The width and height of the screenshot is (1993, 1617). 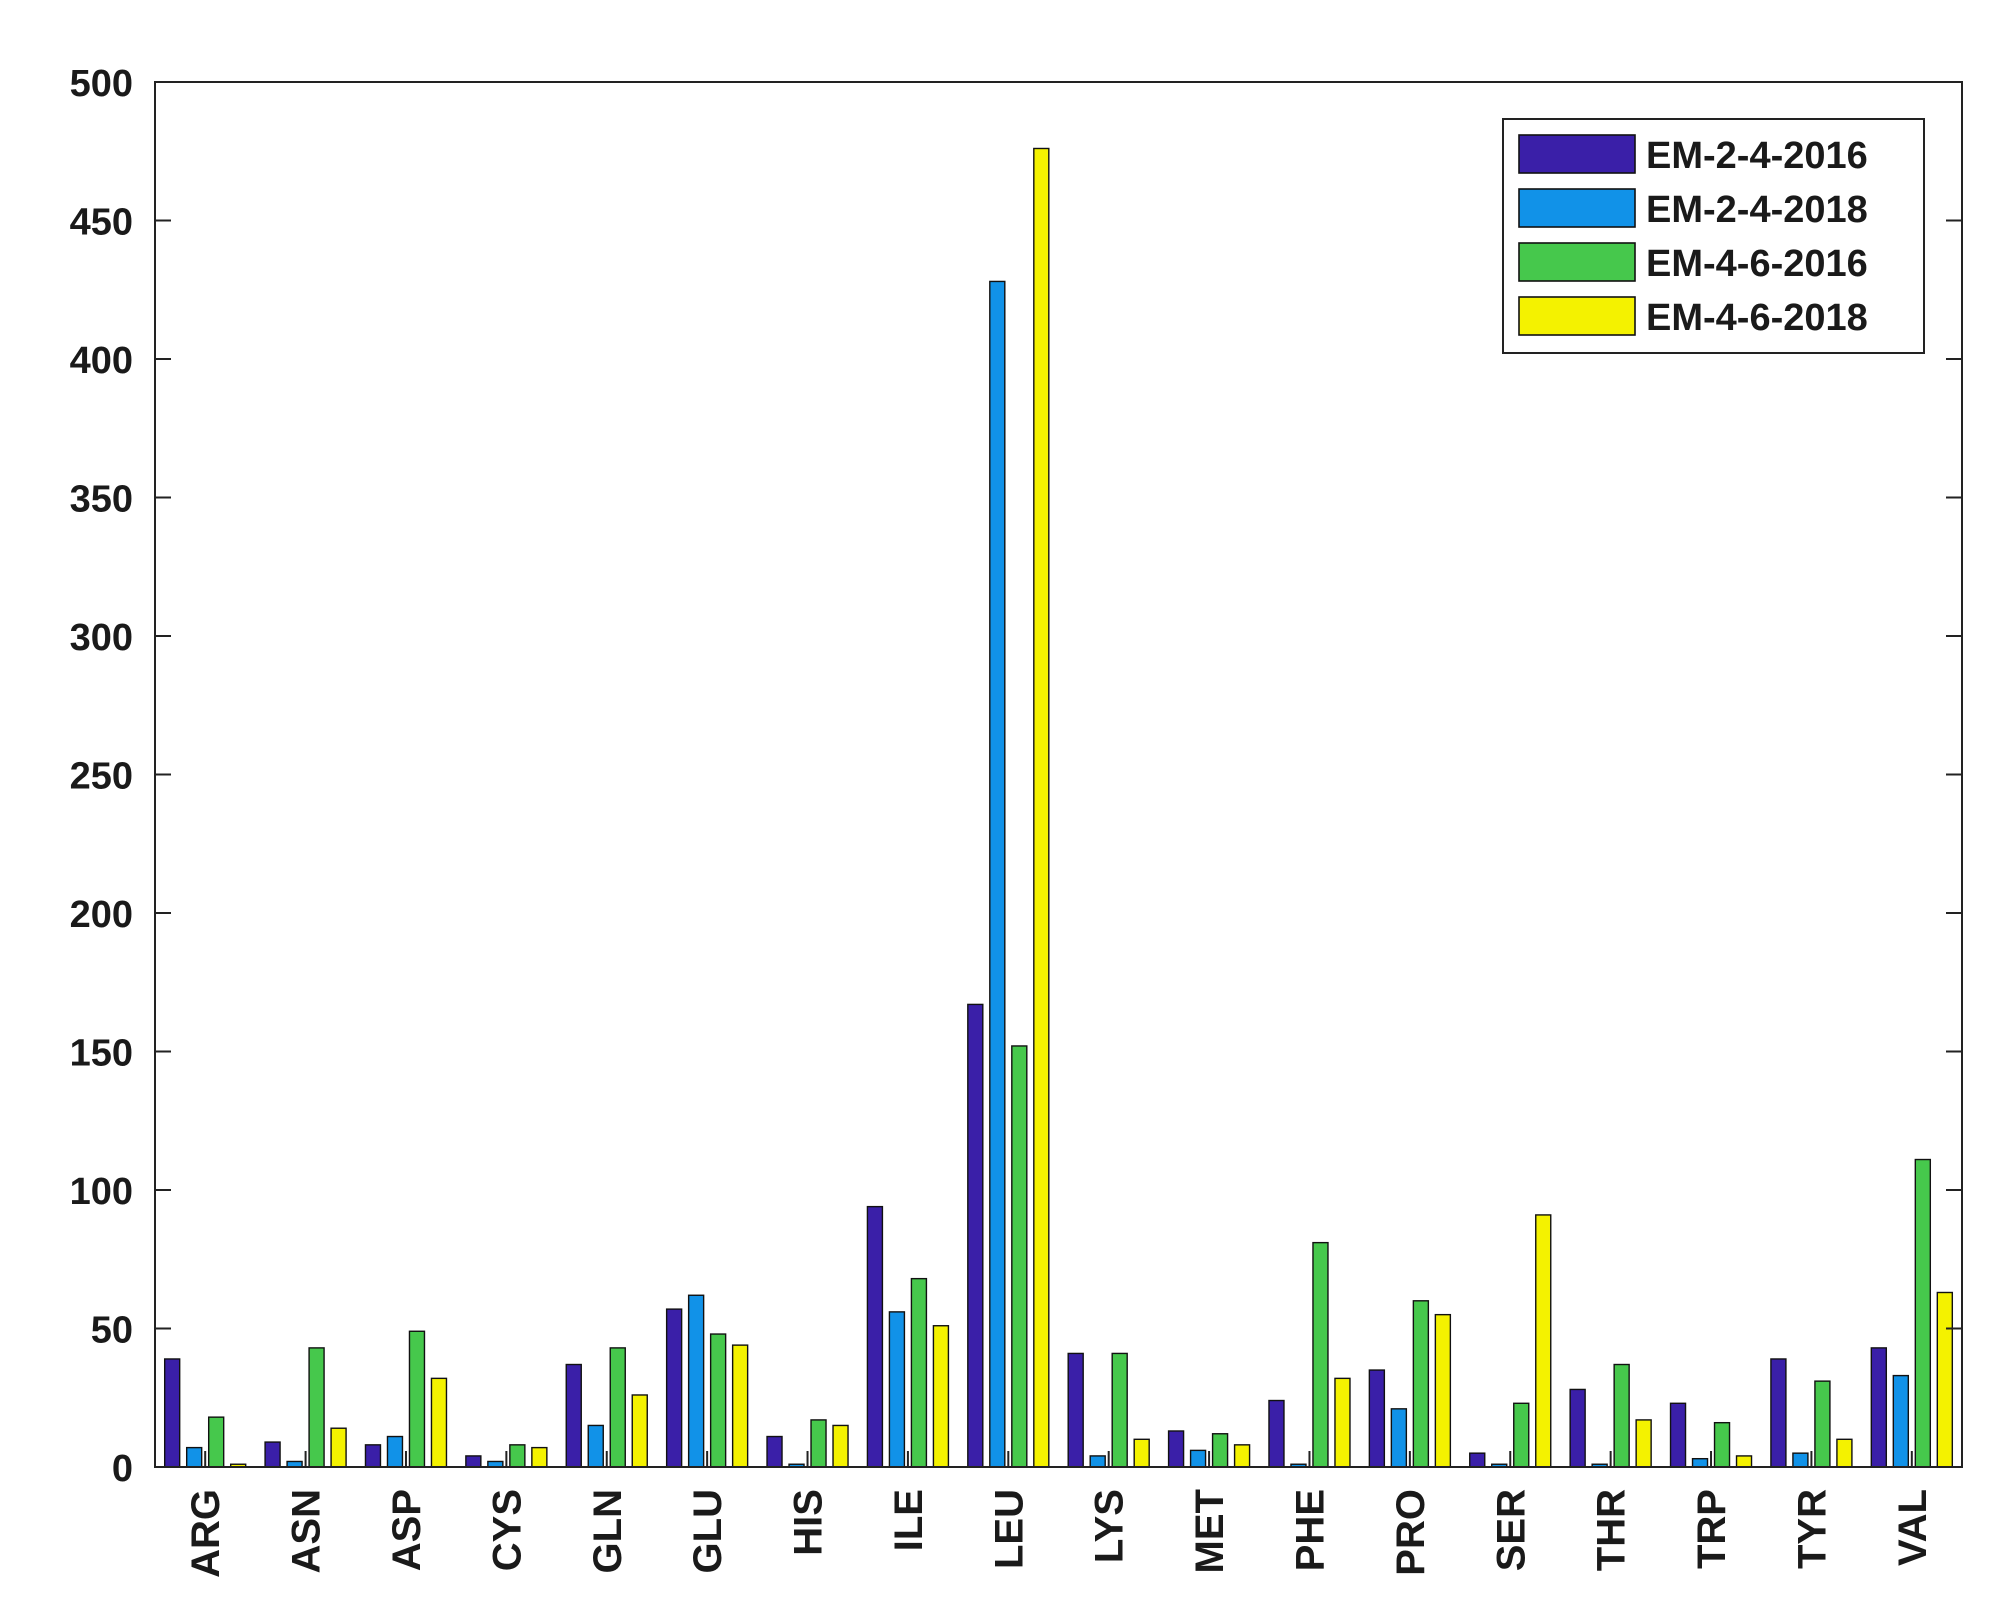 What do you see at coordinates (840, 1446) in the screenshot?
I see `bar-EM-4-6-2018-HIS` at bounding box center [840, 1446].